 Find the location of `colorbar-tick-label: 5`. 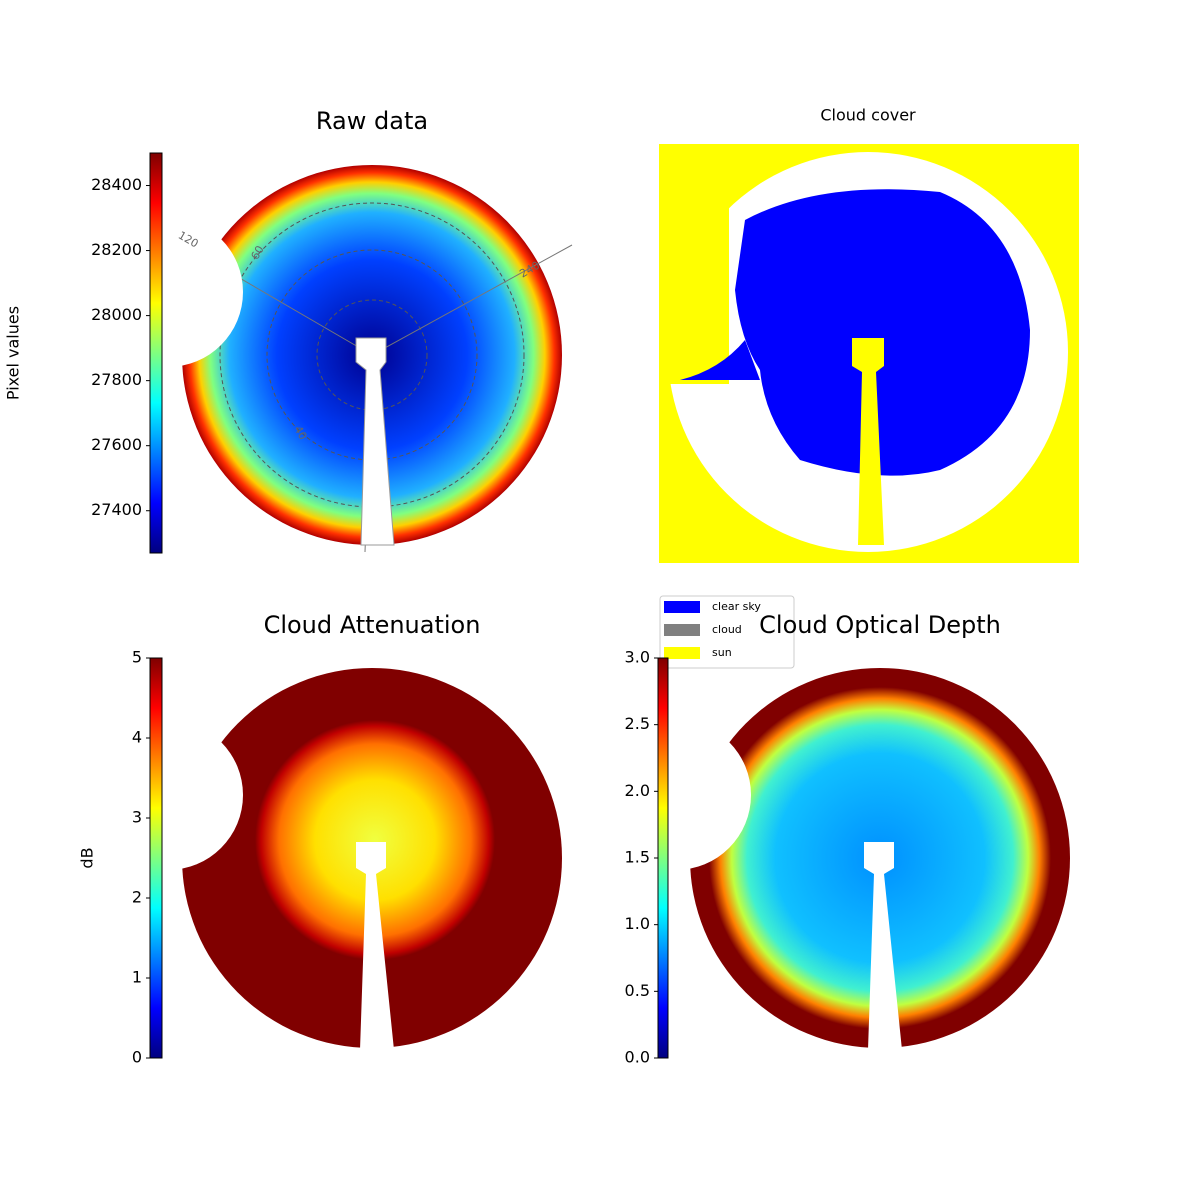

colorbar-tick-label: 5 is located at coordinates (137, 657).